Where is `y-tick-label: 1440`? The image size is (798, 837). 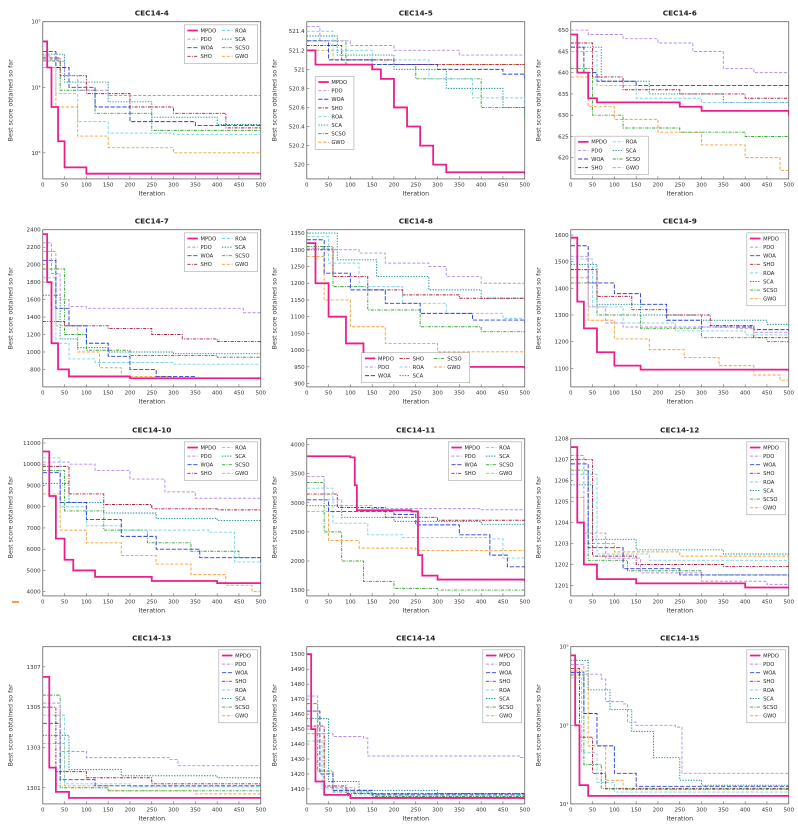 y-tick-label: 1440 is located at coordinates (298, 745).